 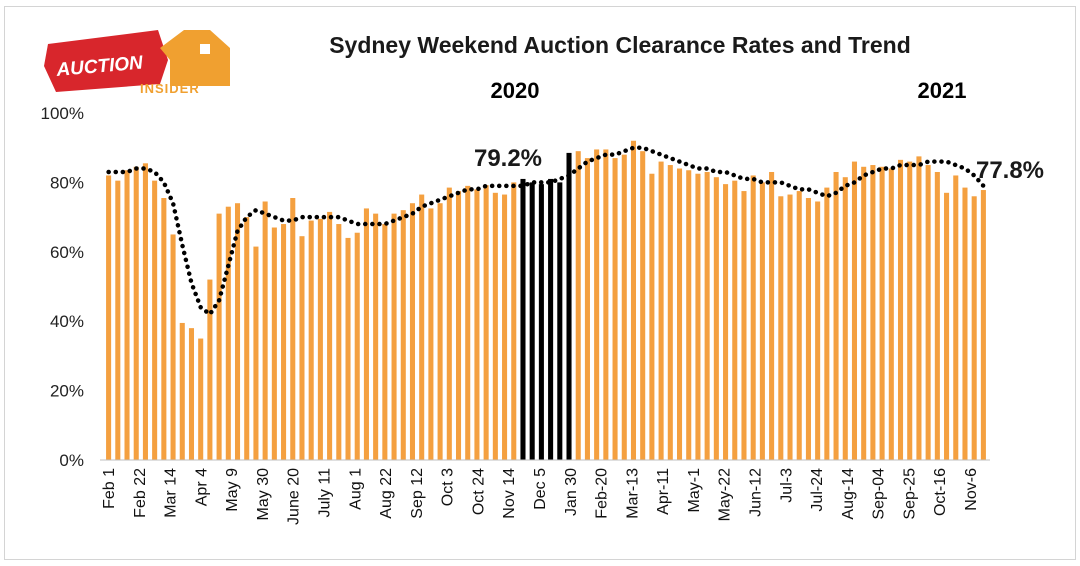 I want to click on x-tick-label: Mar 14, so click(x=171, y=493).